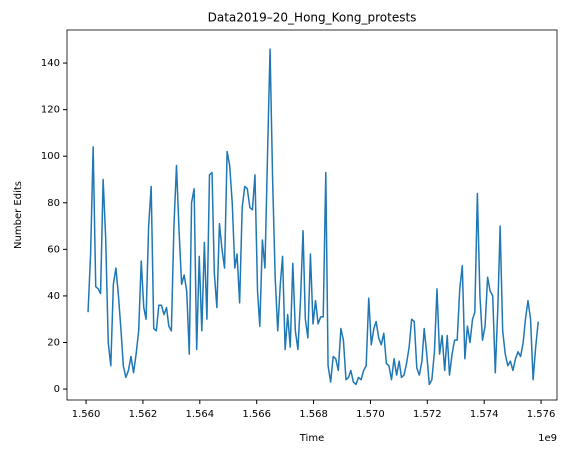  Describe the element at coordinates (86, 414) in the screenshot. I see `x-tick-label: 1.560` at that location.